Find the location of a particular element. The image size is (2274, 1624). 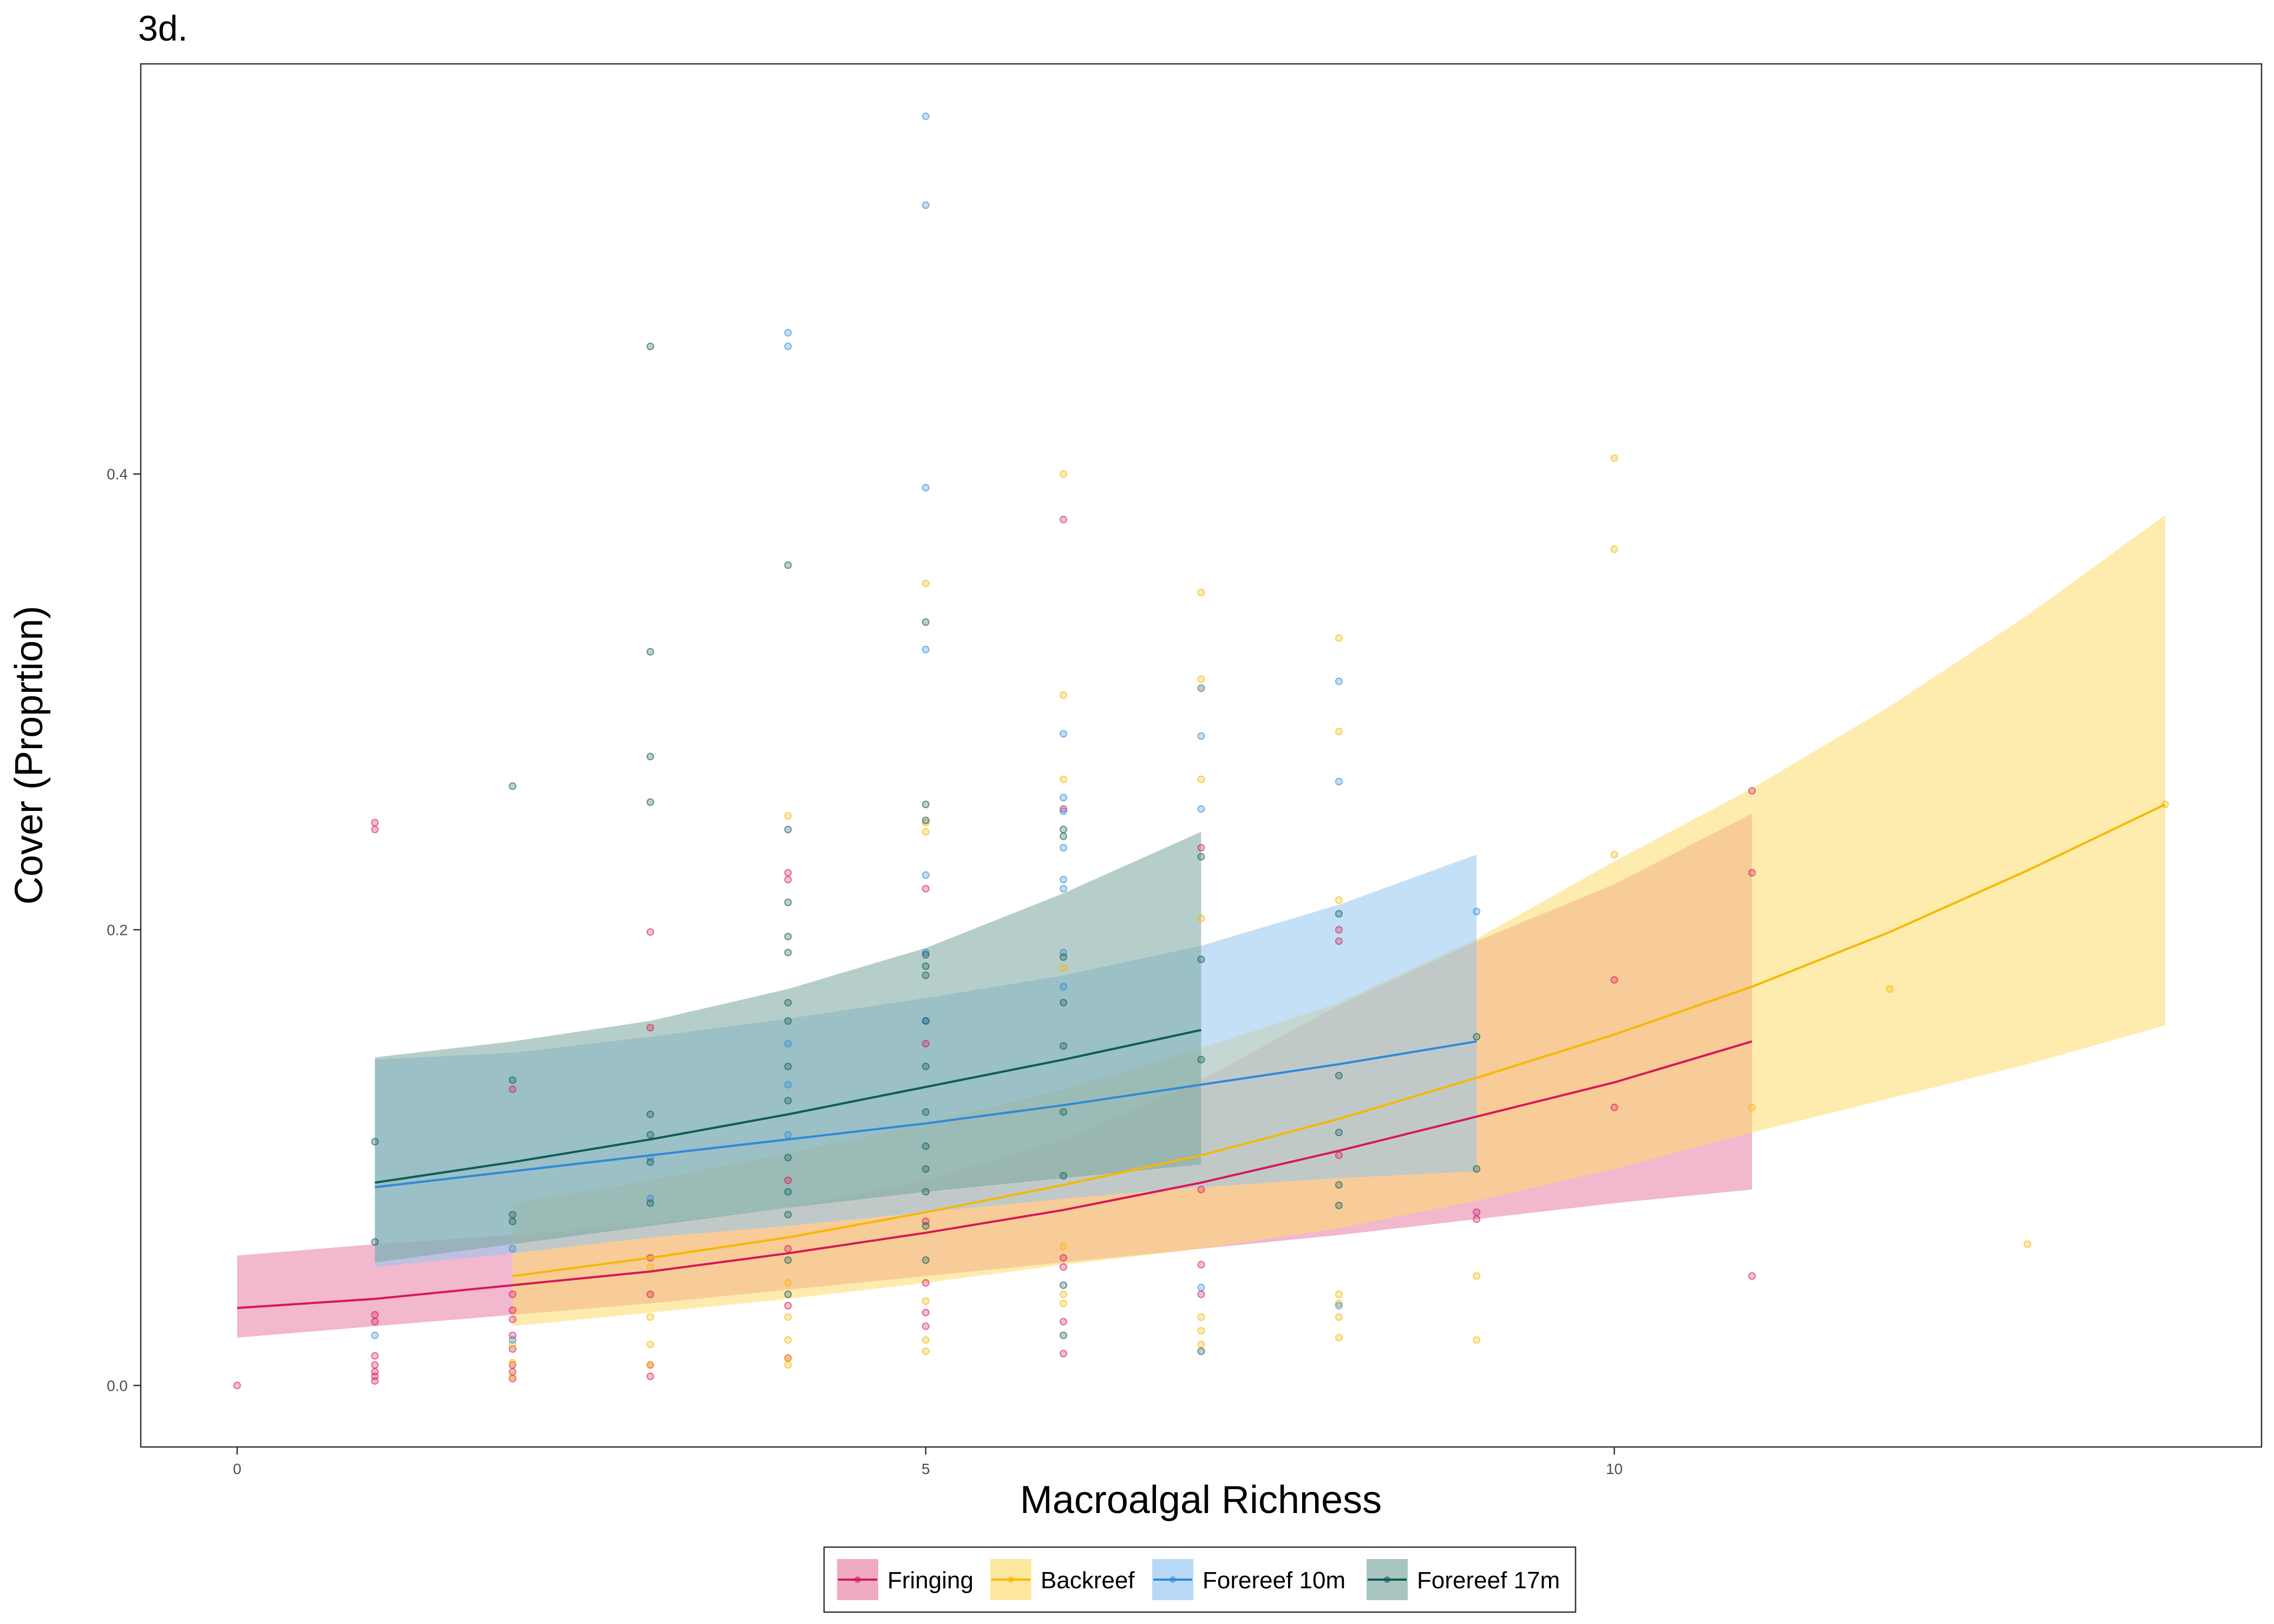

fit-line-forereef-17m is located at coordinates (788, 1106).